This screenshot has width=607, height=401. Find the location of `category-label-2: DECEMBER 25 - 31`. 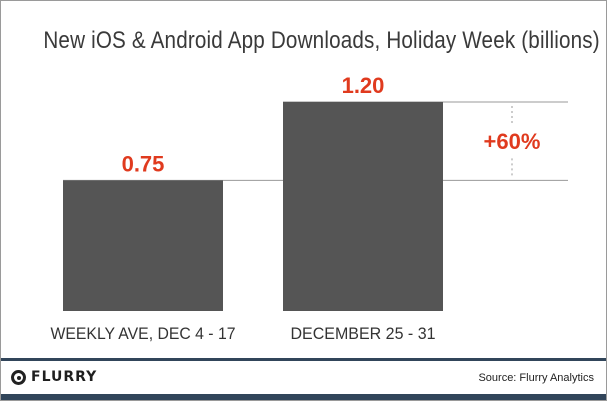

category-label-2: DECEMBER 25 - 31 is located at coordinates (363, 333).